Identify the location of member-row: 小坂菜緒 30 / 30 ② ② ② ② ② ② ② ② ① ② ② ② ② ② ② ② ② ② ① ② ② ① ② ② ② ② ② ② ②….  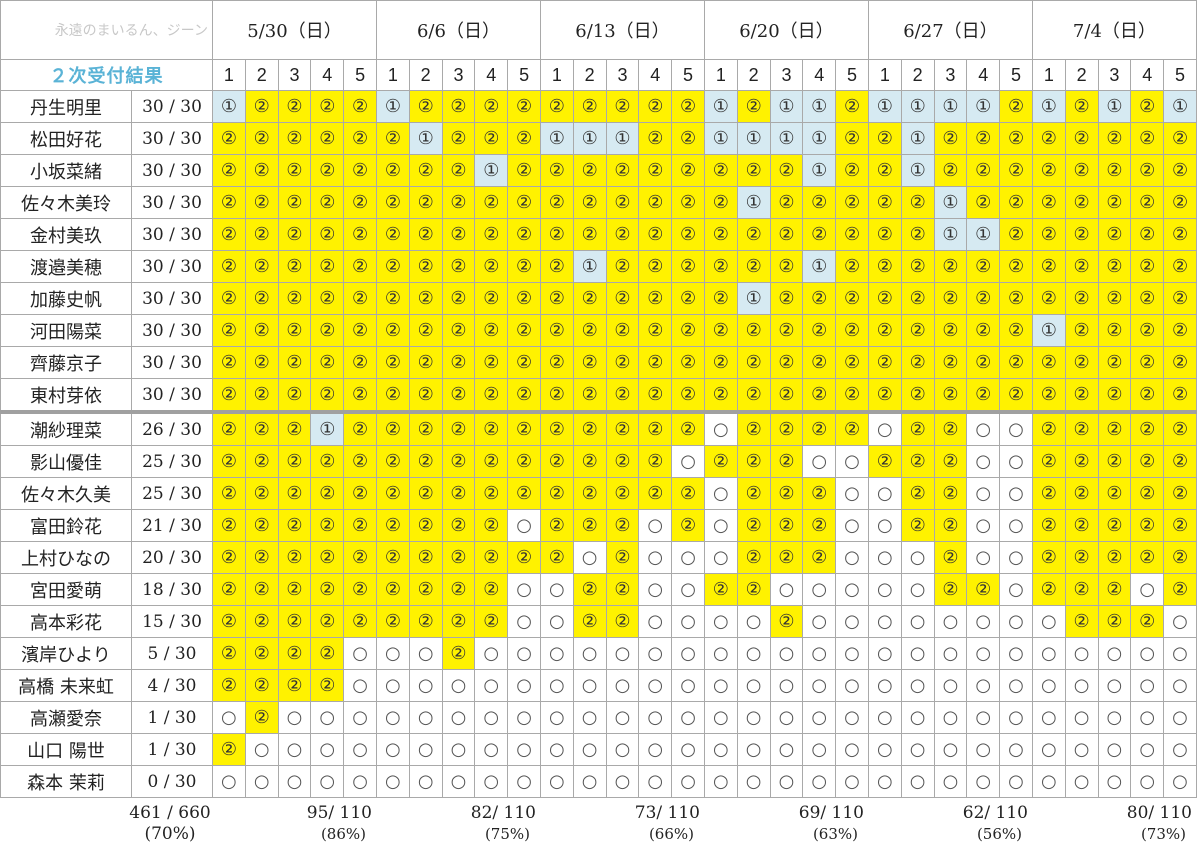
(598, 170).